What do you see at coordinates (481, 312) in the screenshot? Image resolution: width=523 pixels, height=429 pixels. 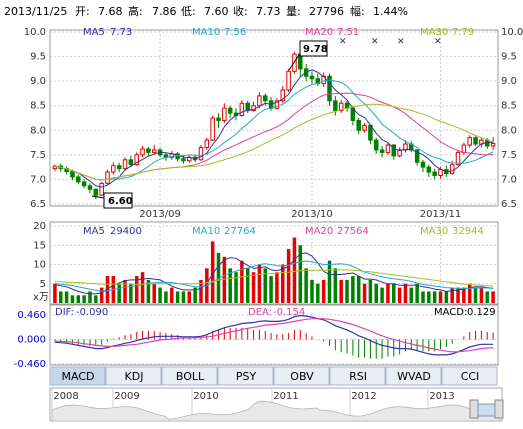 I see `macd-legend-value: 0.129` at bounding box center [481, 312].